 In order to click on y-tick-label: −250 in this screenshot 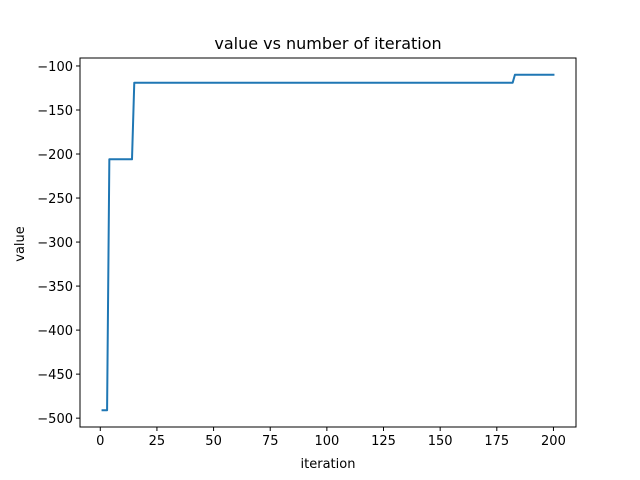, I will do `click(55, 199)`.